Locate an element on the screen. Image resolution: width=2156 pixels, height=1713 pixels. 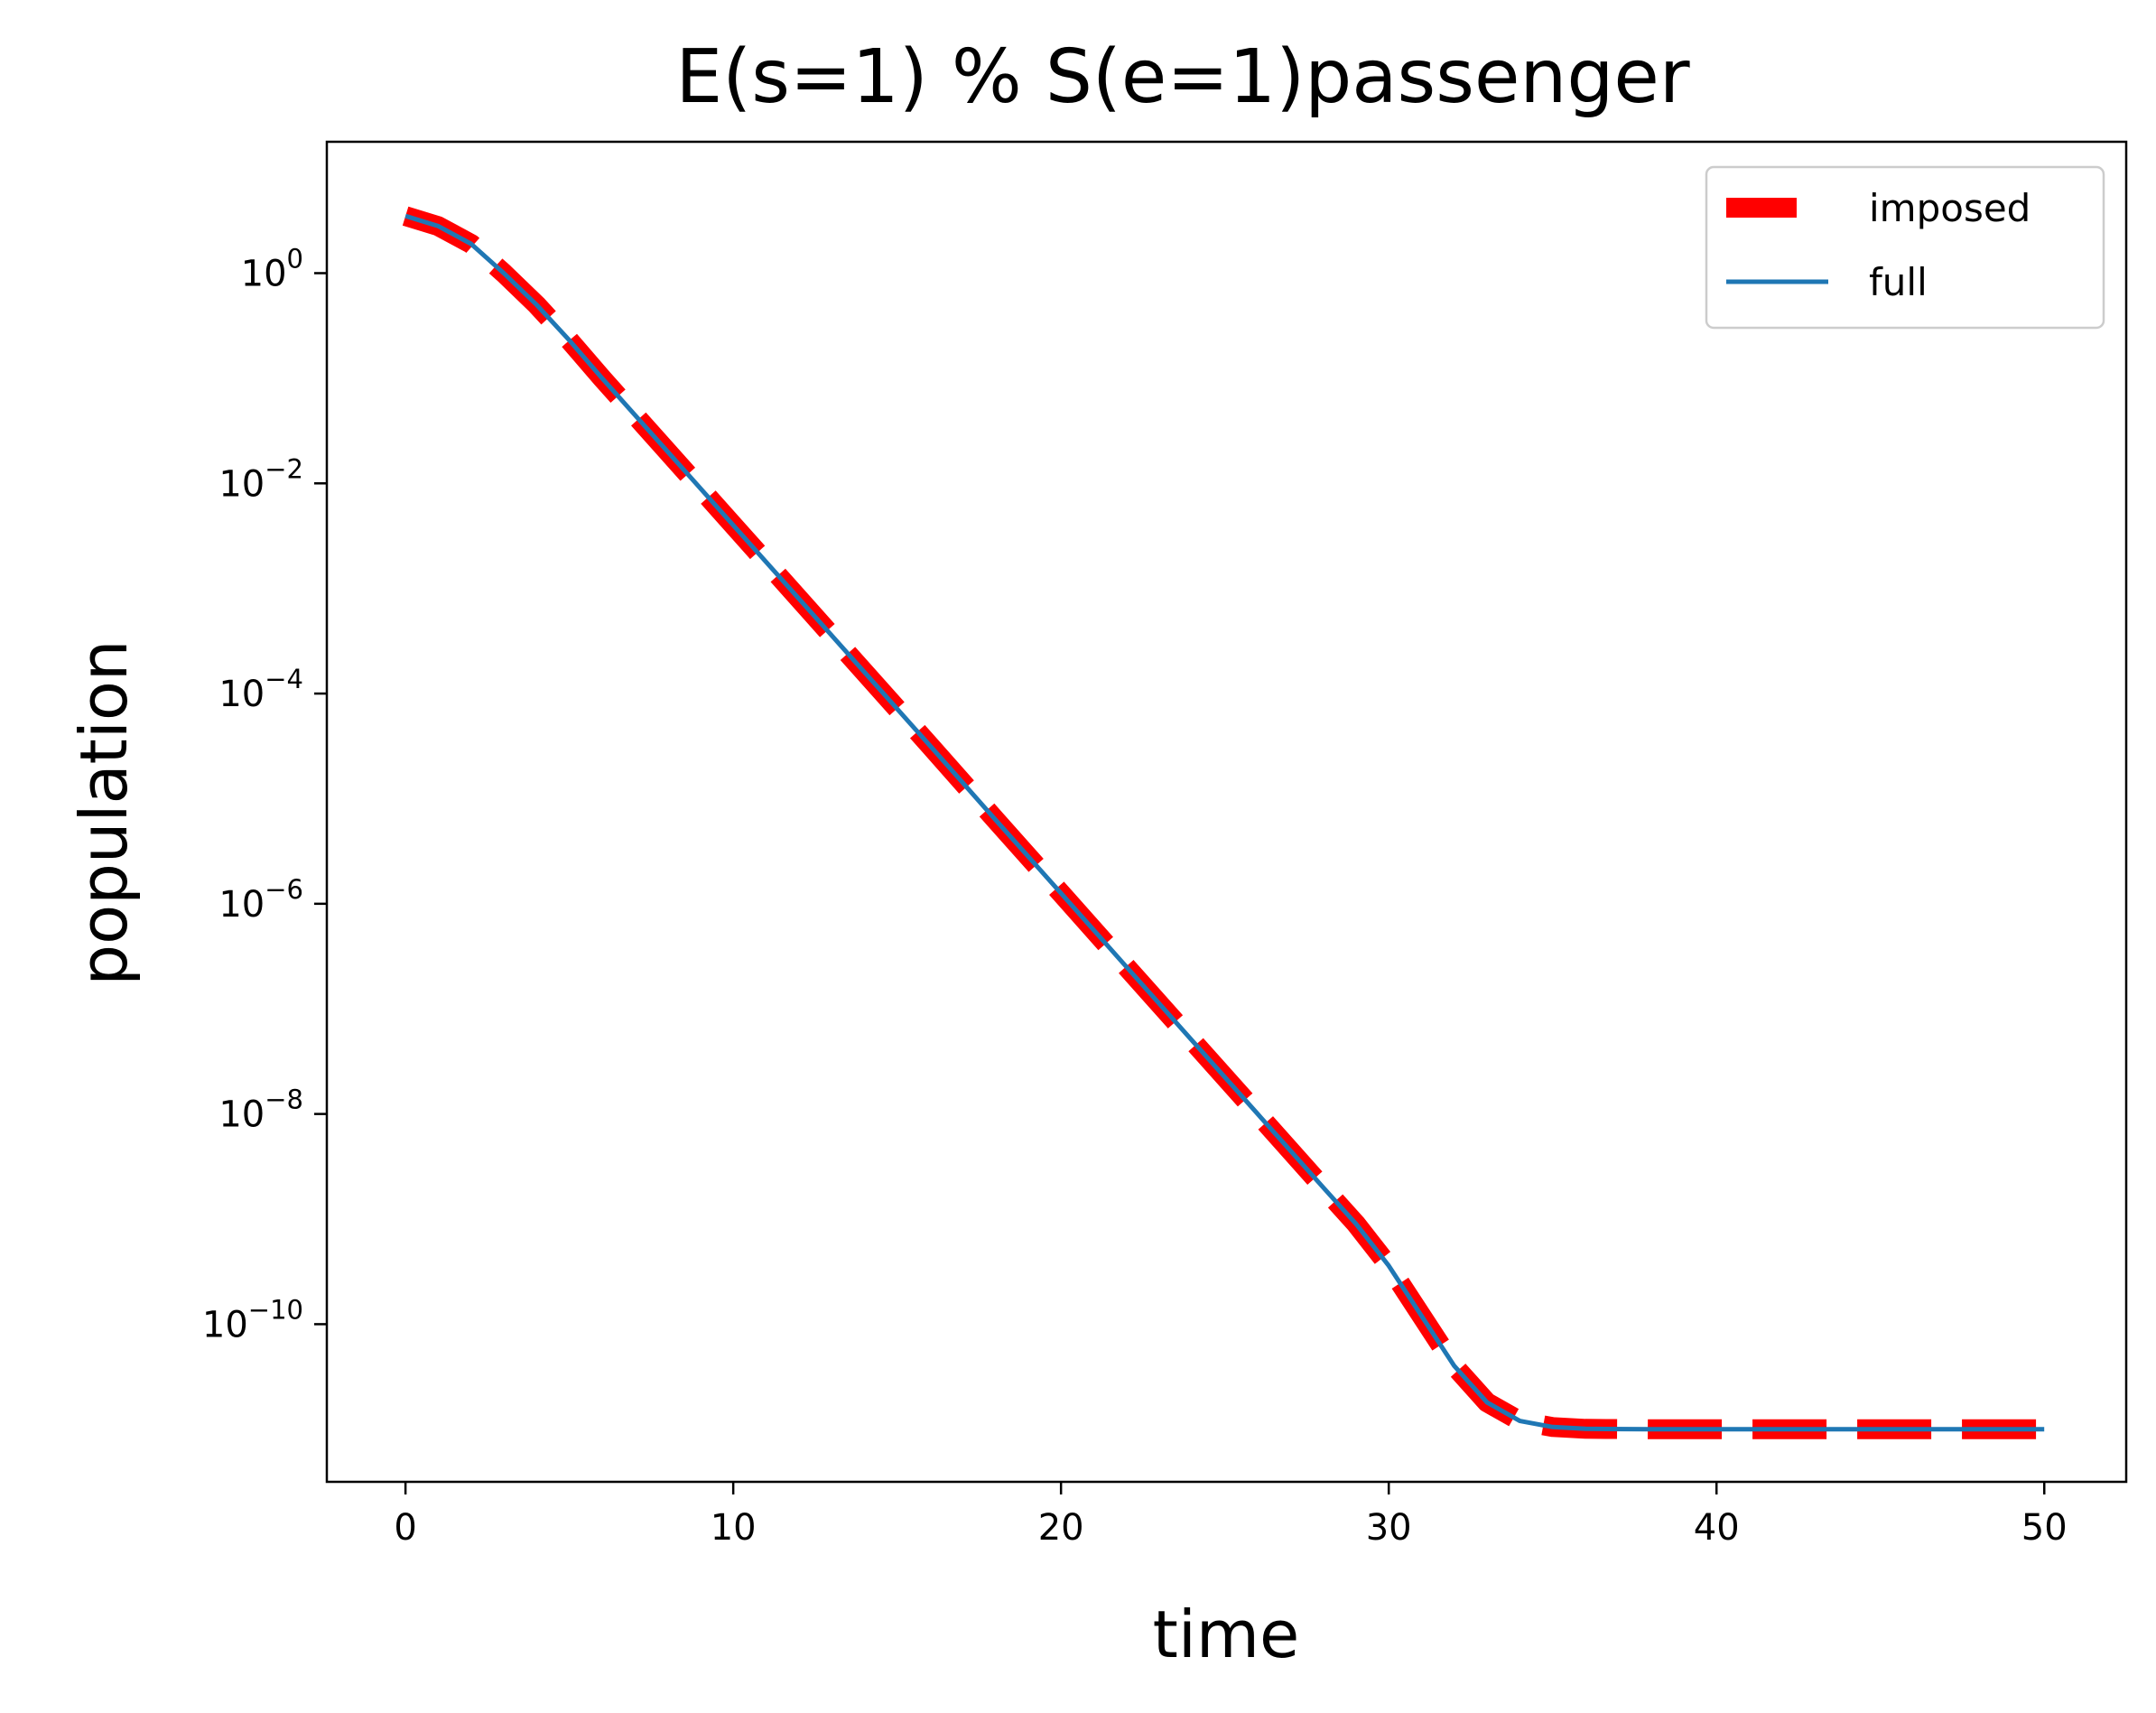
y-tick-label: 10⁻⁴ is located at coordinates (260, 689).